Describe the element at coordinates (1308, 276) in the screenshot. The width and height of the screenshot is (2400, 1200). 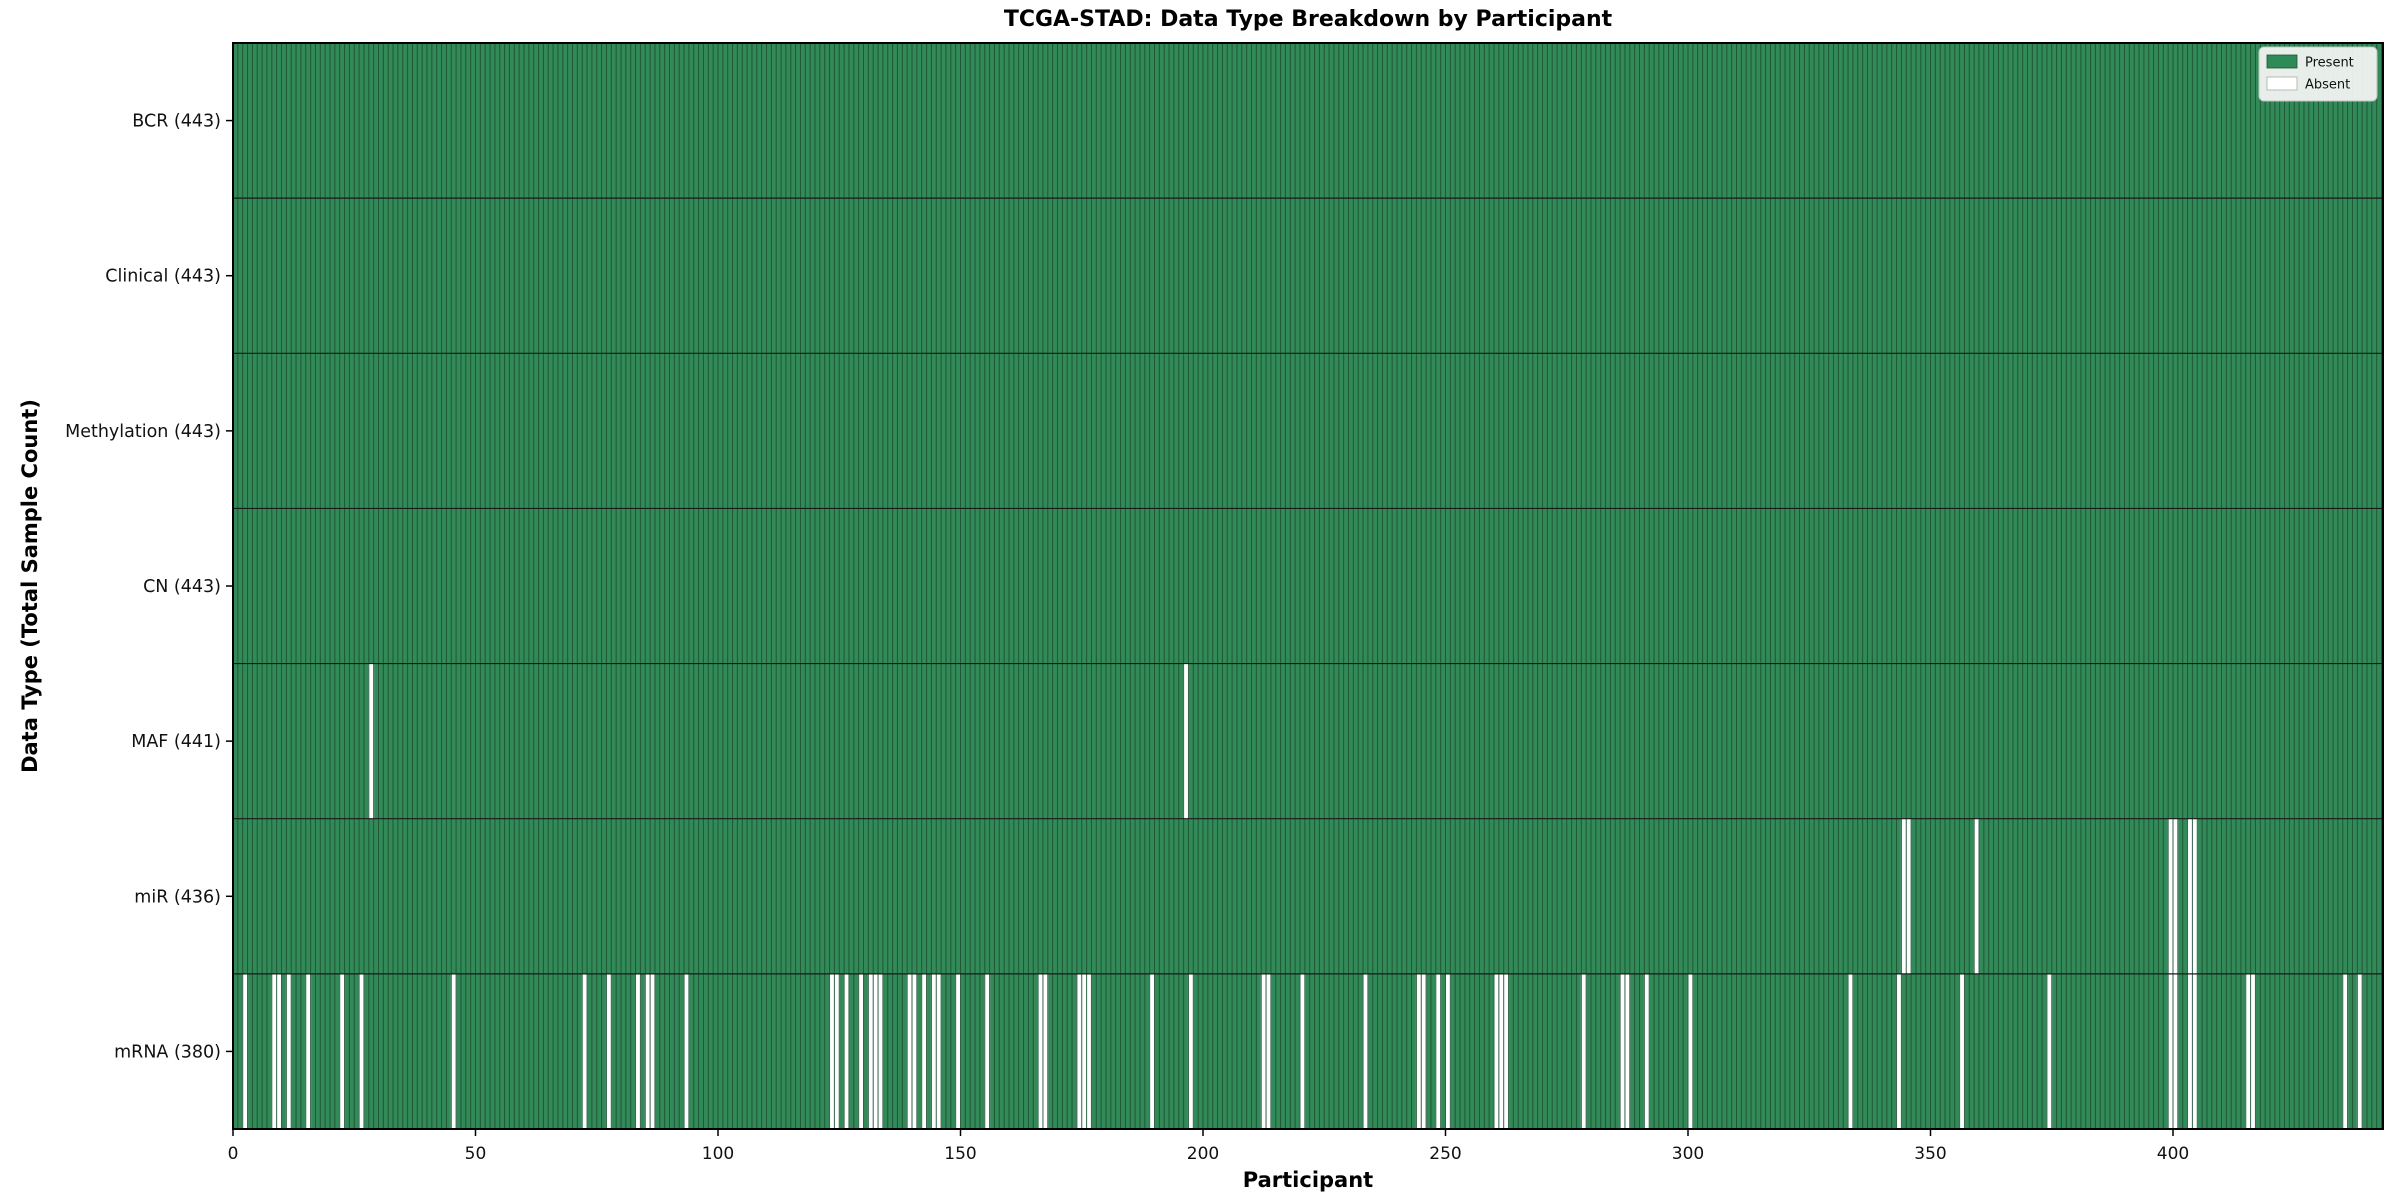
I see `row-Clinical` at that location.